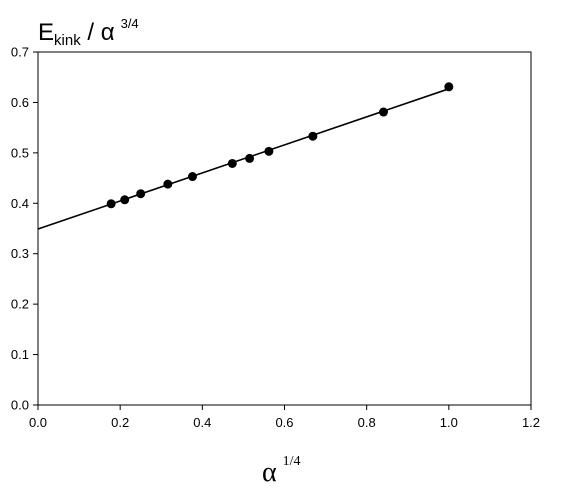  I want to click on y-tick-label: 0.3, so click(20, 253).